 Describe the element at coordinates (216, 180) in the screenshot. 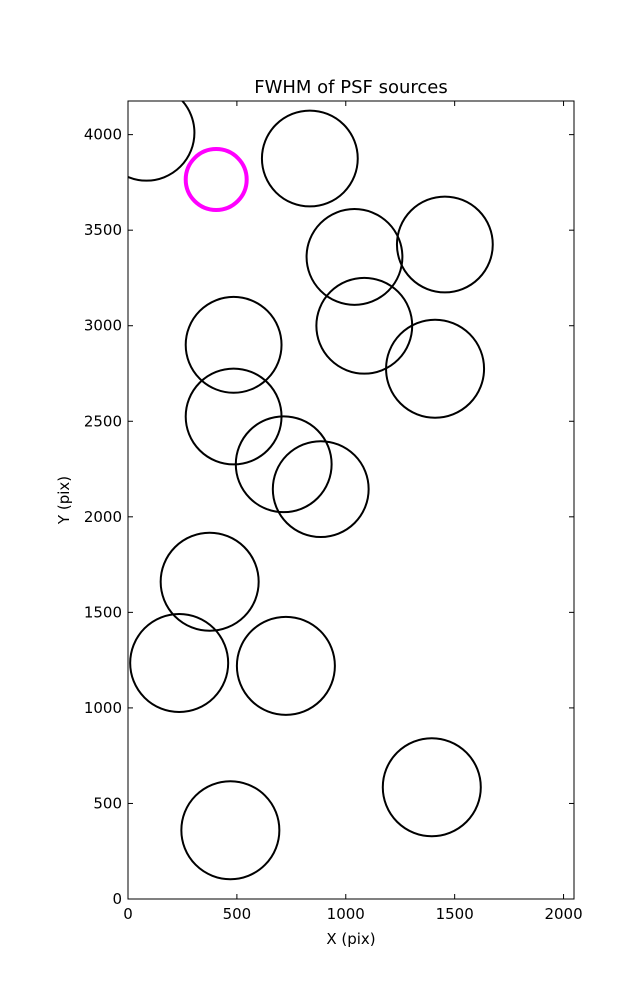

I see `highlighted-psf-circle` at that location.